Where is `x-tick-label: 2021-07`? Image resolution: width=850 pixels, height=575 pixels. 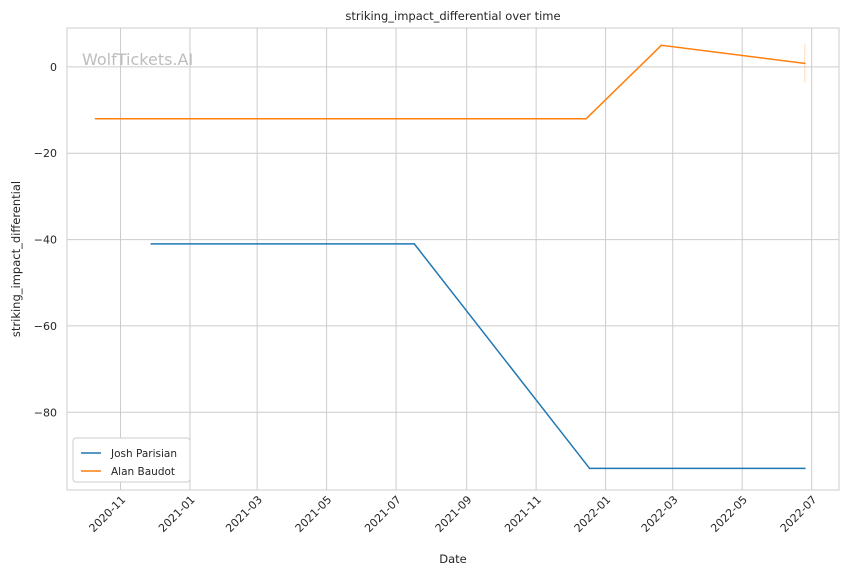
x-tick-label: 2021-07 is located at coordinates (383, 514).